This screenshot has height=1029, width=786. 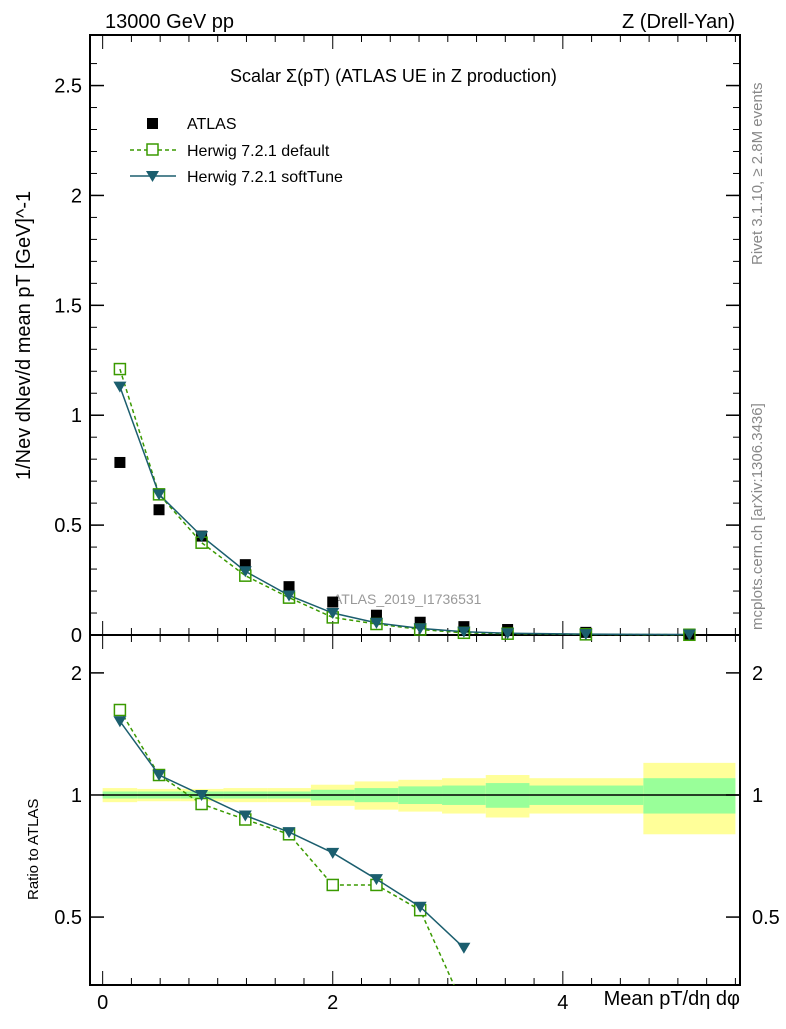 I want to click on ratio-y-tick-label-right: 2, so click(x=757, y=674).